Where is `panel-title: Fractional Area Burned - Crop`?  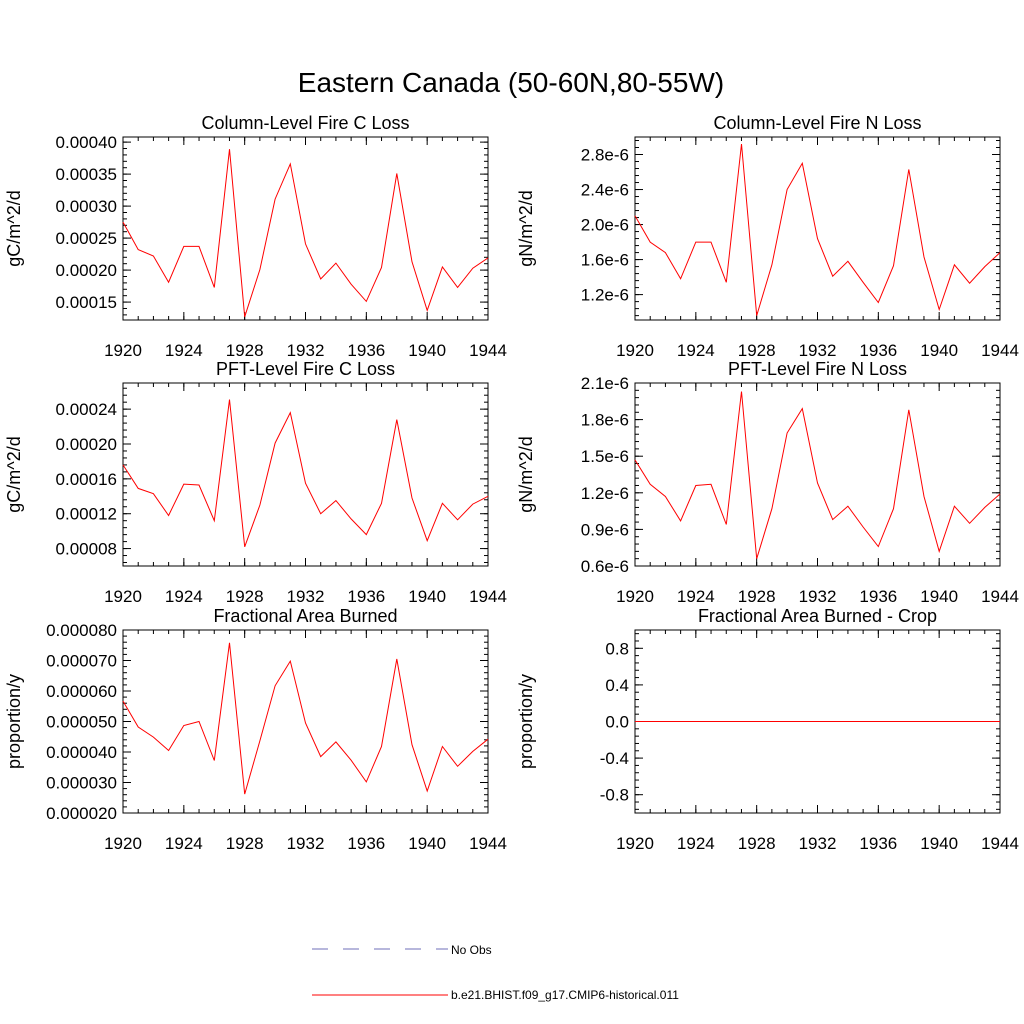
panel-title: Fractional Area Burned - Crop is located at coordinates (817, 616).